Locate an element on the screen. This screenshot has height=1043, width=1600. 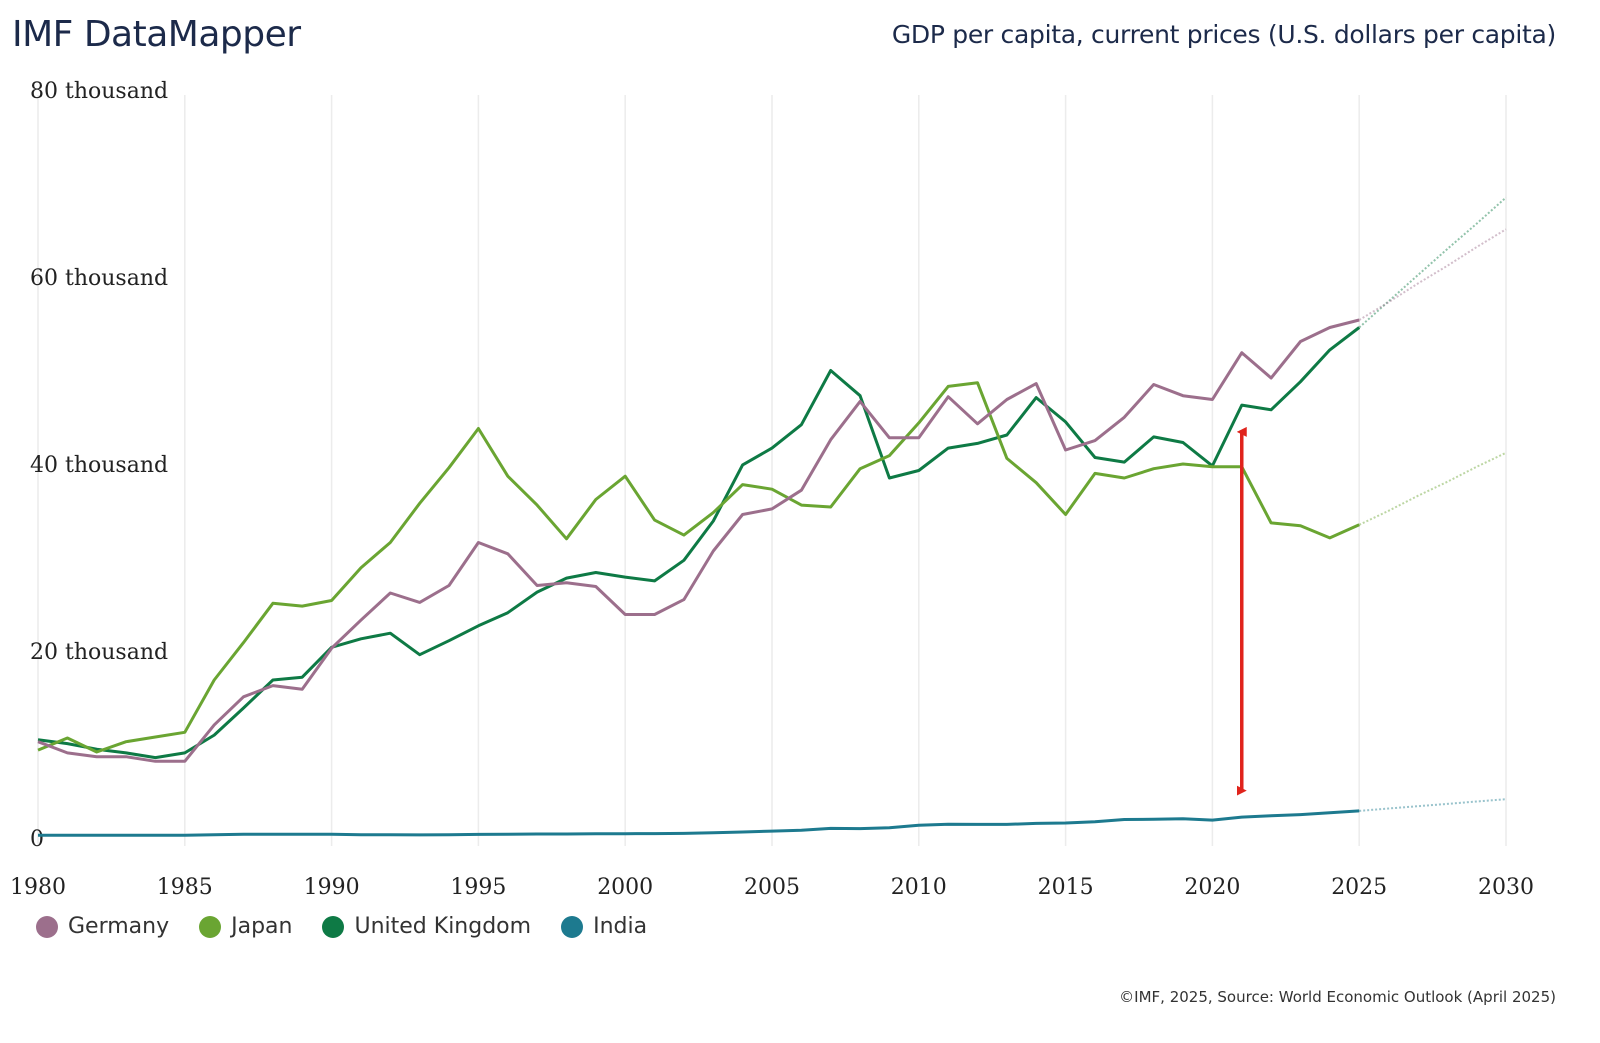
legend-item-germany: Germany is located at coordinates (102, 926).